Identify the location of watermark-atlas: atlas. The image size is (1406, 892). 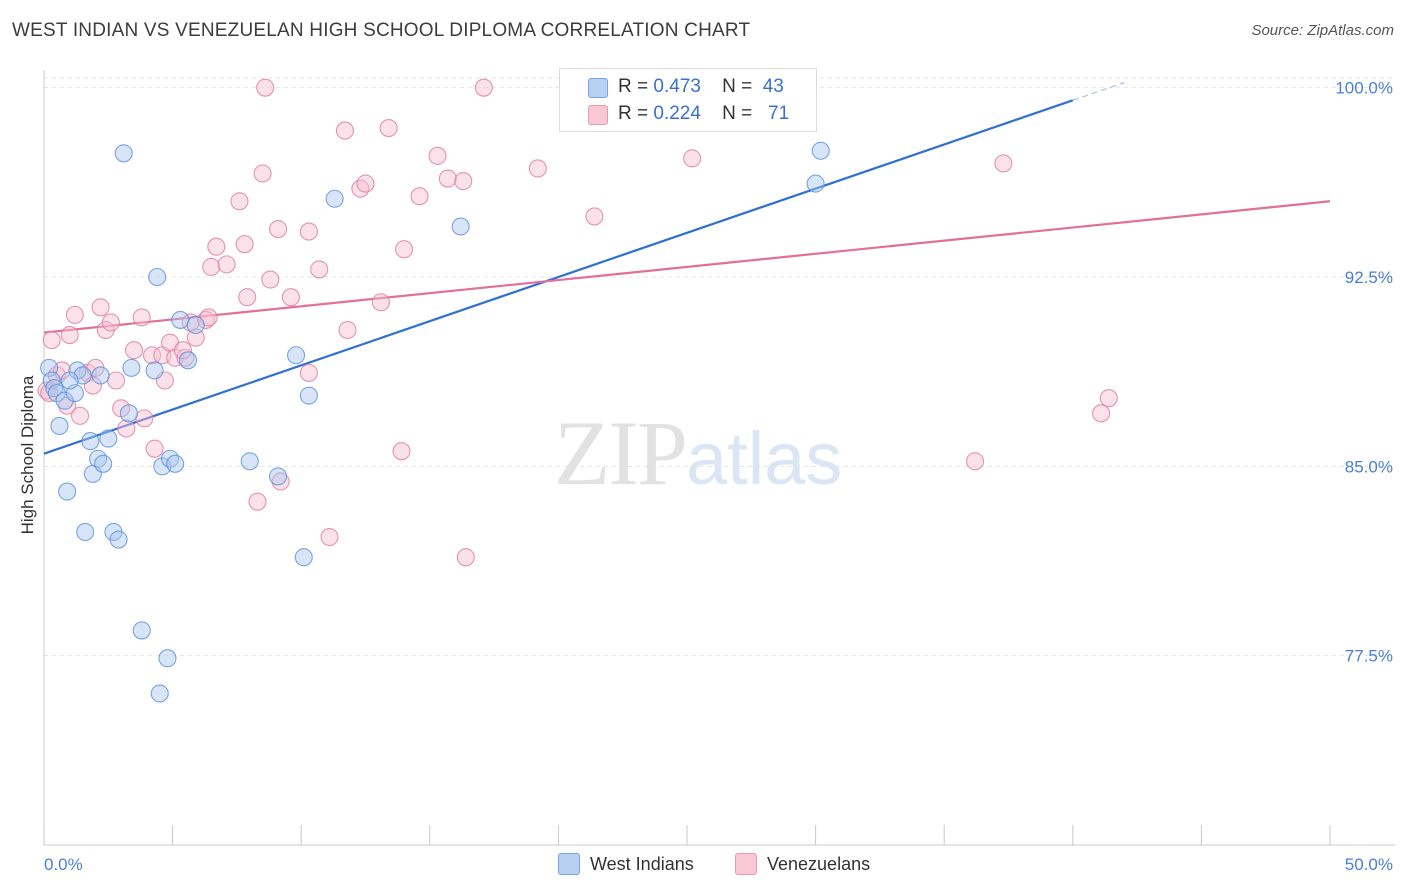
(764, 458).